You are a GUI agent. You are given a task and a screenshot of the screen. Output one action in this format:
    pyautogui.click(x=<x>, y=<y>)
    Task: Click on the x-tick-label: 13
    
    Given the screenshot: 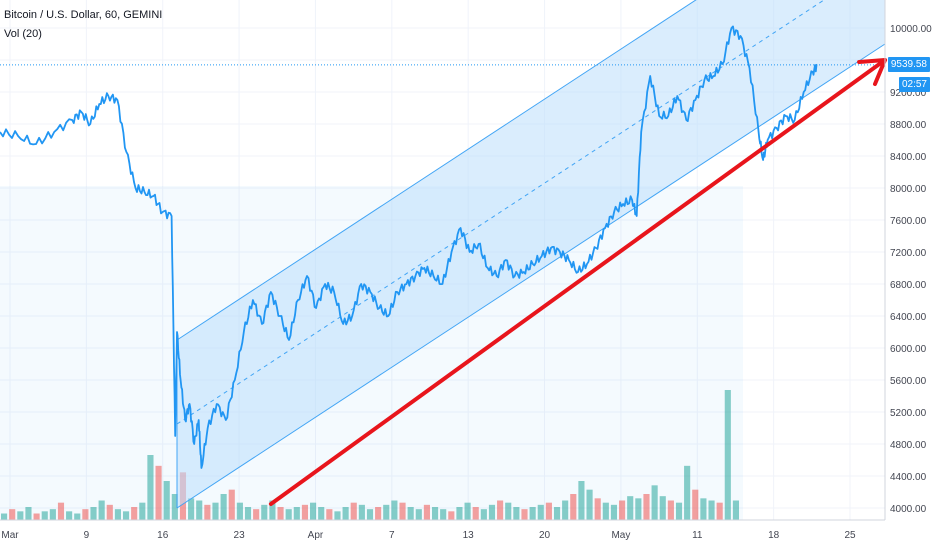 What is the action you would take?
    pyautogui.click(x=469, y=535)
    